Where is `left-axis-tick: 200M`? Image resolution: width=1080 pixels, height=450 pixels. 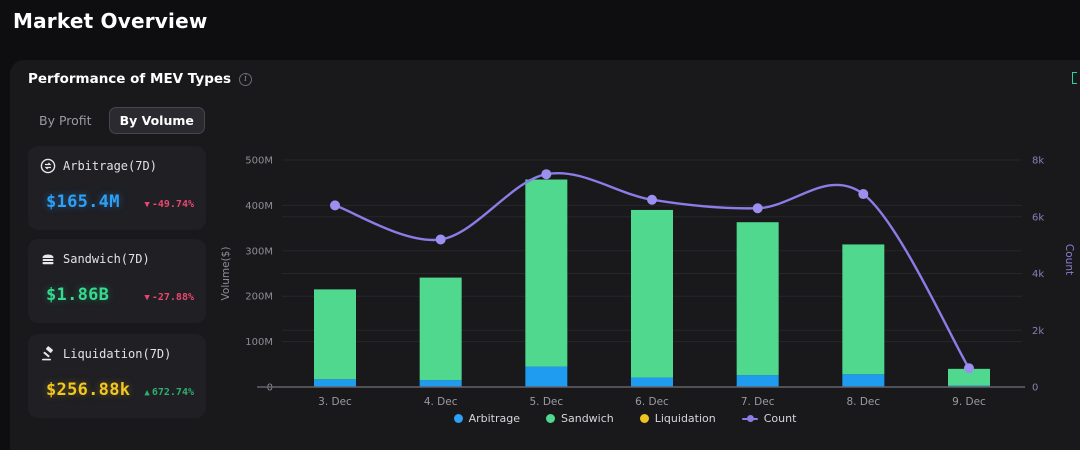
left-axis-tick: 200M is located at coordinates (259, 297).